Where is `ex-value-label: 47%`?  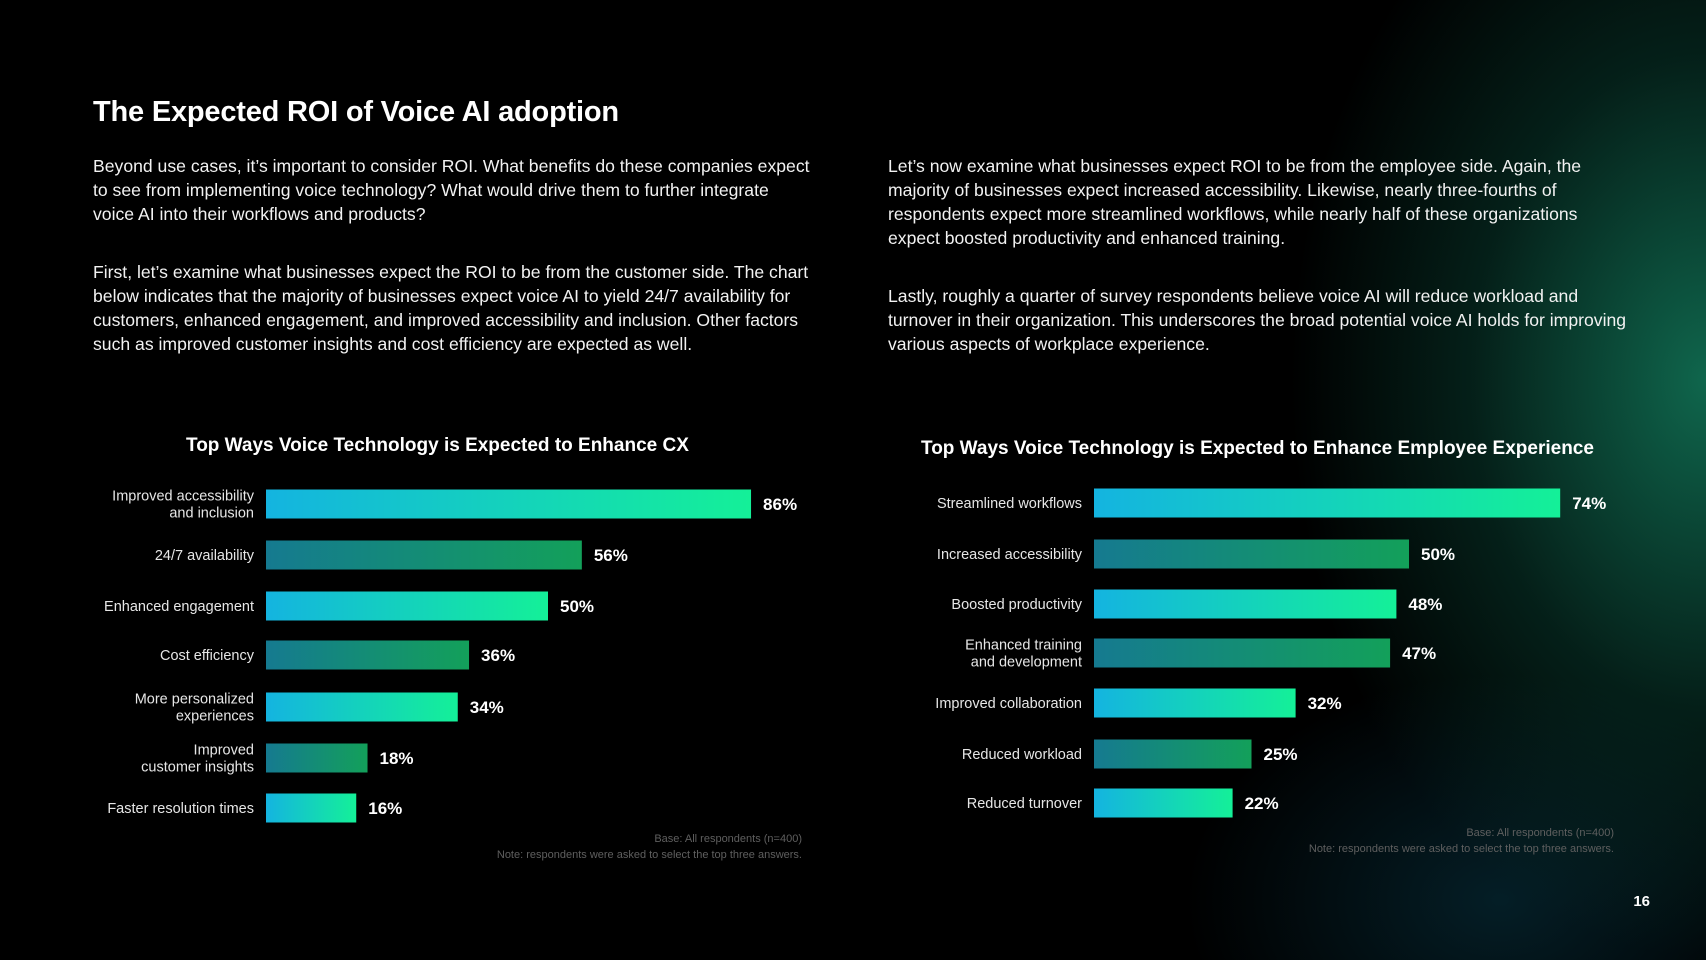
ex-value-label: 47% is located at coordinates (1419, 653).